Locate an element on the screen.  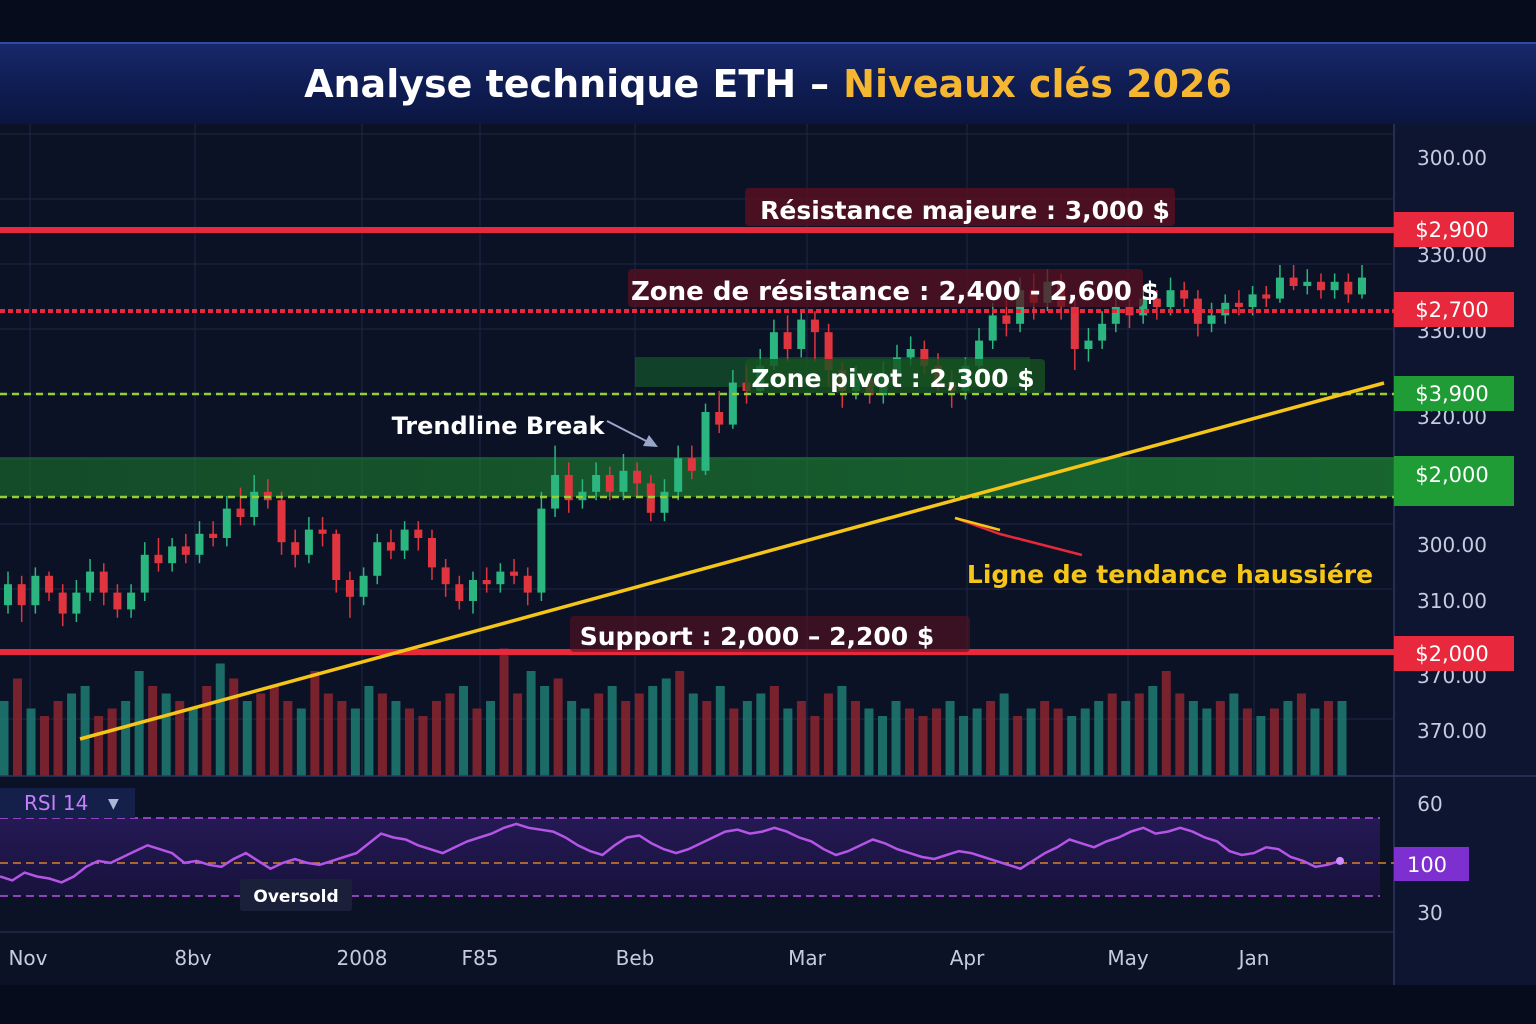
rsi-line is located at coordinates (670, 853).